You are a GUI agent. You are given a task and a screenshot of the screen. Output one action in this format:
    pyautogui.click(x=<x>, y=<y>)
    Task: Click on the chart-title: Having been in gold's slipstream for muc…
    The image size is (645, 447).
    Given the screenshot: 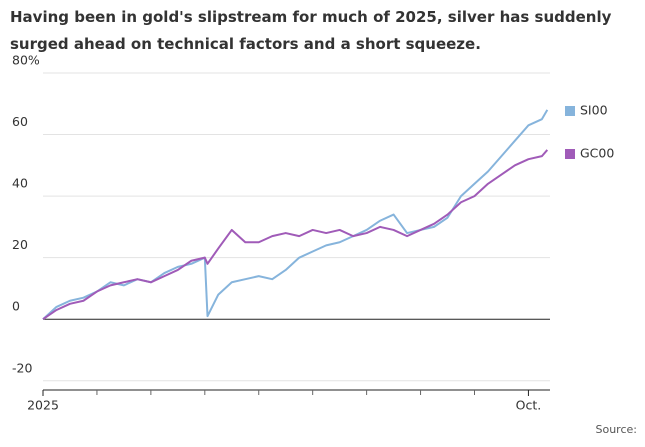 What is the action you would take?
    pyautogui.click(x=311, y=30)
    